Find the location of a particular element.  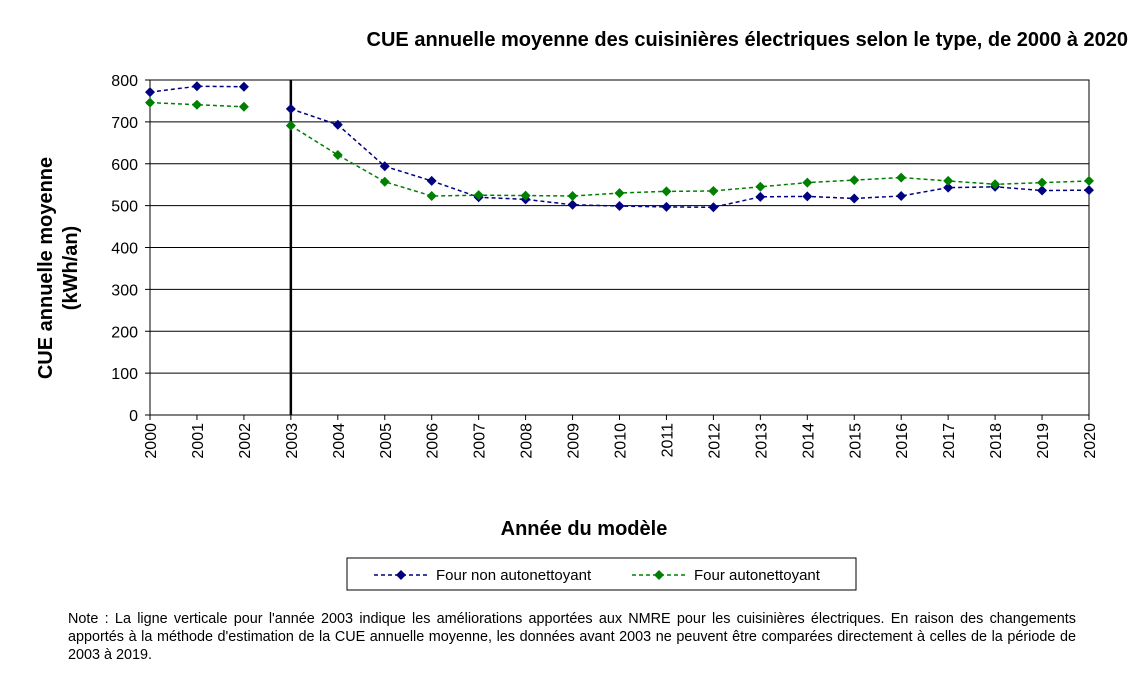

x-tick-label: 2008 is located at coordinates (527, 441).